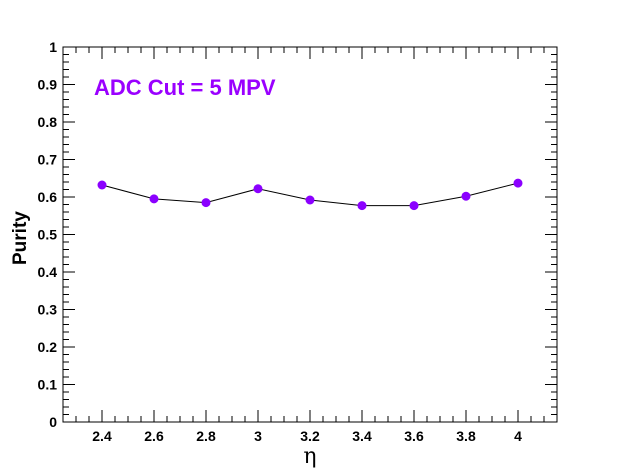  Describe the element at coordinates (48, 85) in the screenshot. I see `y-tick-label: 0.9` at that location.